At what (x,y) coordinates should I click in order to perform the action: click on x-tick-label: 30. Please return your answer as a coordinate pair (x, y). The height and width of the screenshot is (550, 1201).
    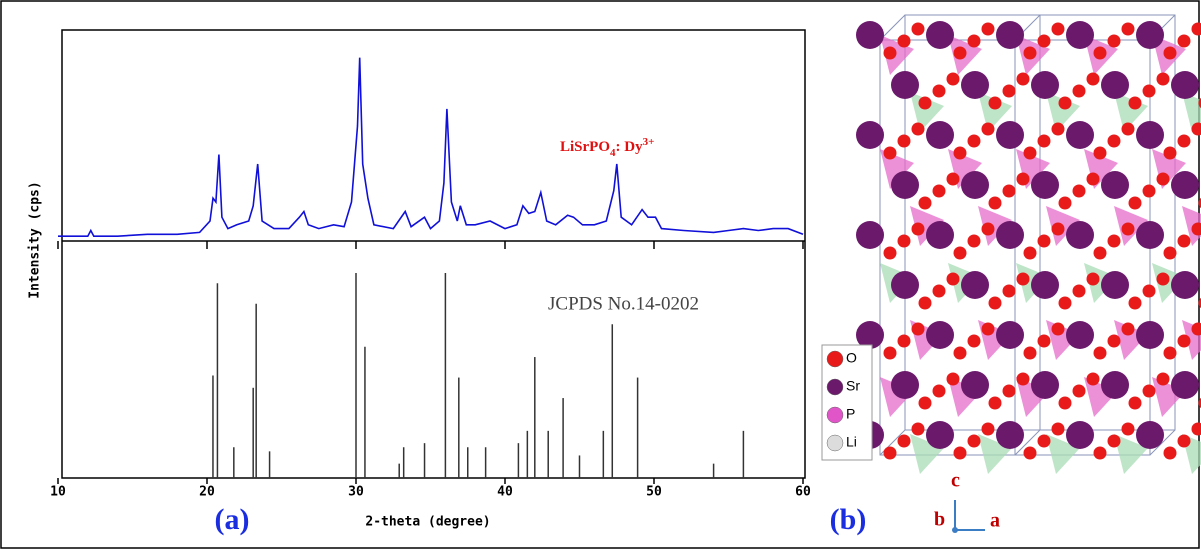
    Looking at the image, I should click on (356, 492).